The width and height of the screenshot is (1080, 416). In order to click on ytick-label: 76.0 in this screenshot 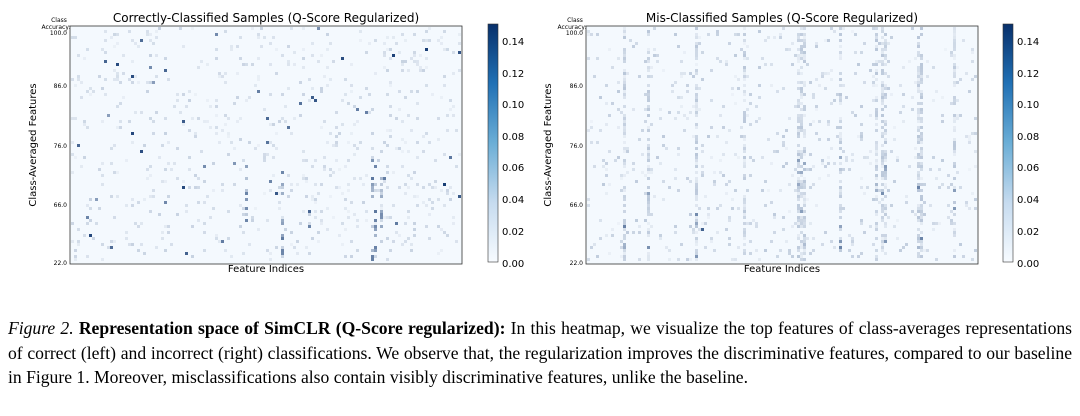, I will do `click(61, 146)`.